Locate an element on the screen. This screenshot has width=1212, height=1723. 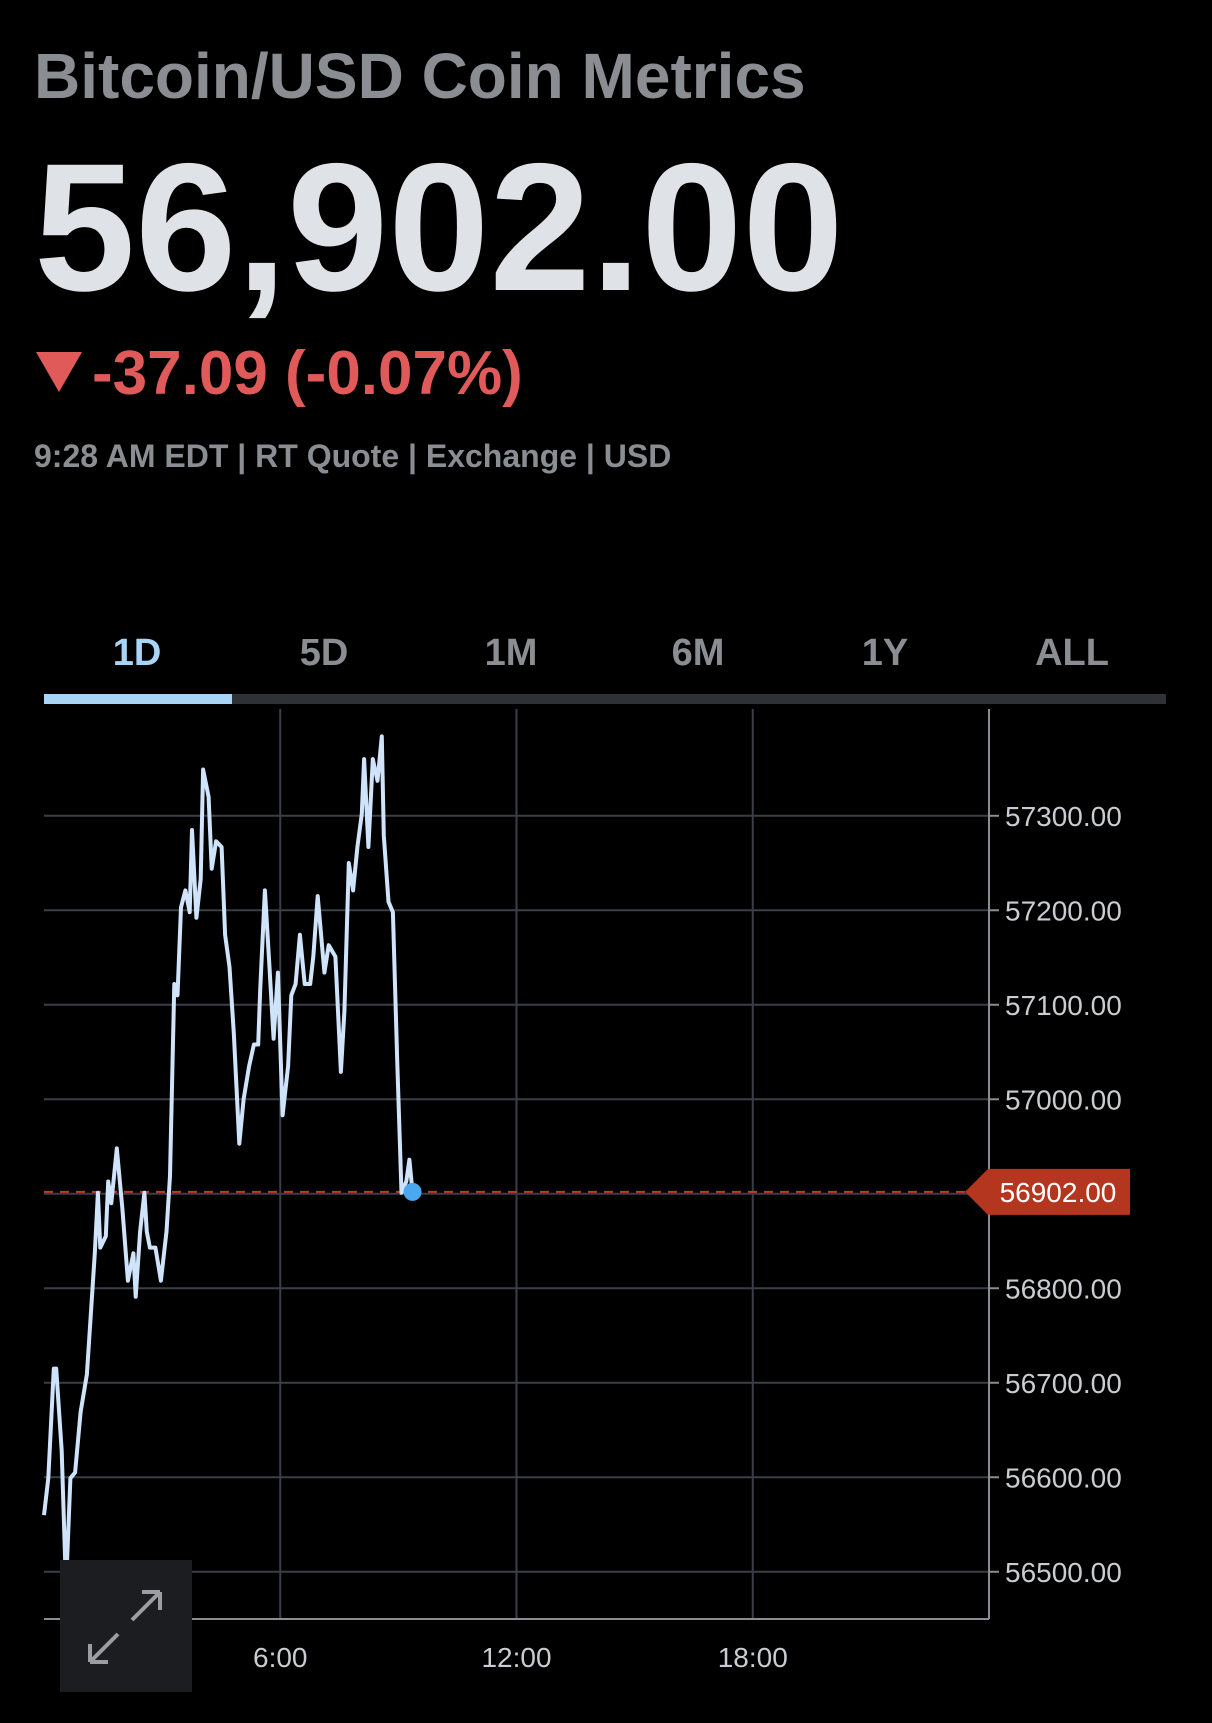
tab: 1Y is located at coordinates (885, 653).